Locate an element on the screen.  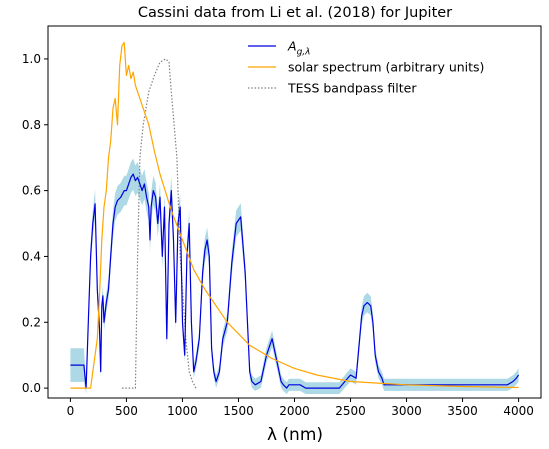
legend-label-subscript: g,λ is located at coordinates (304, 53).